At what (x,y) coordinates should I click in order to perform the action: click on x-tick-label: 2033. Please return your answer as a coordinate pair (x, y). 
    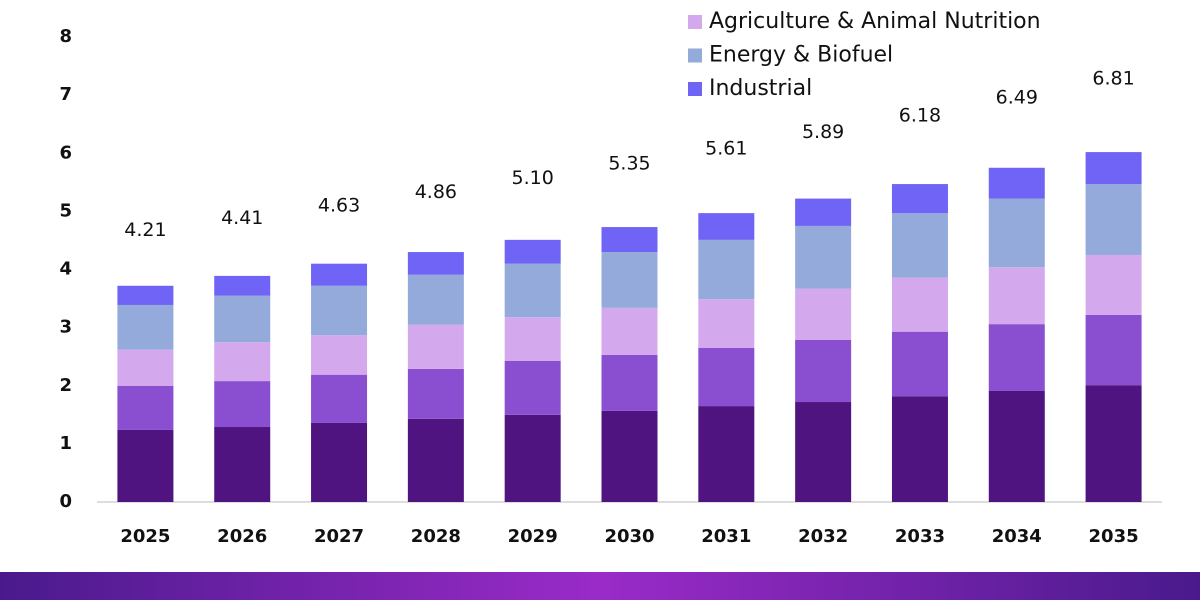
    Looking at the image, I should click on (920, 536).